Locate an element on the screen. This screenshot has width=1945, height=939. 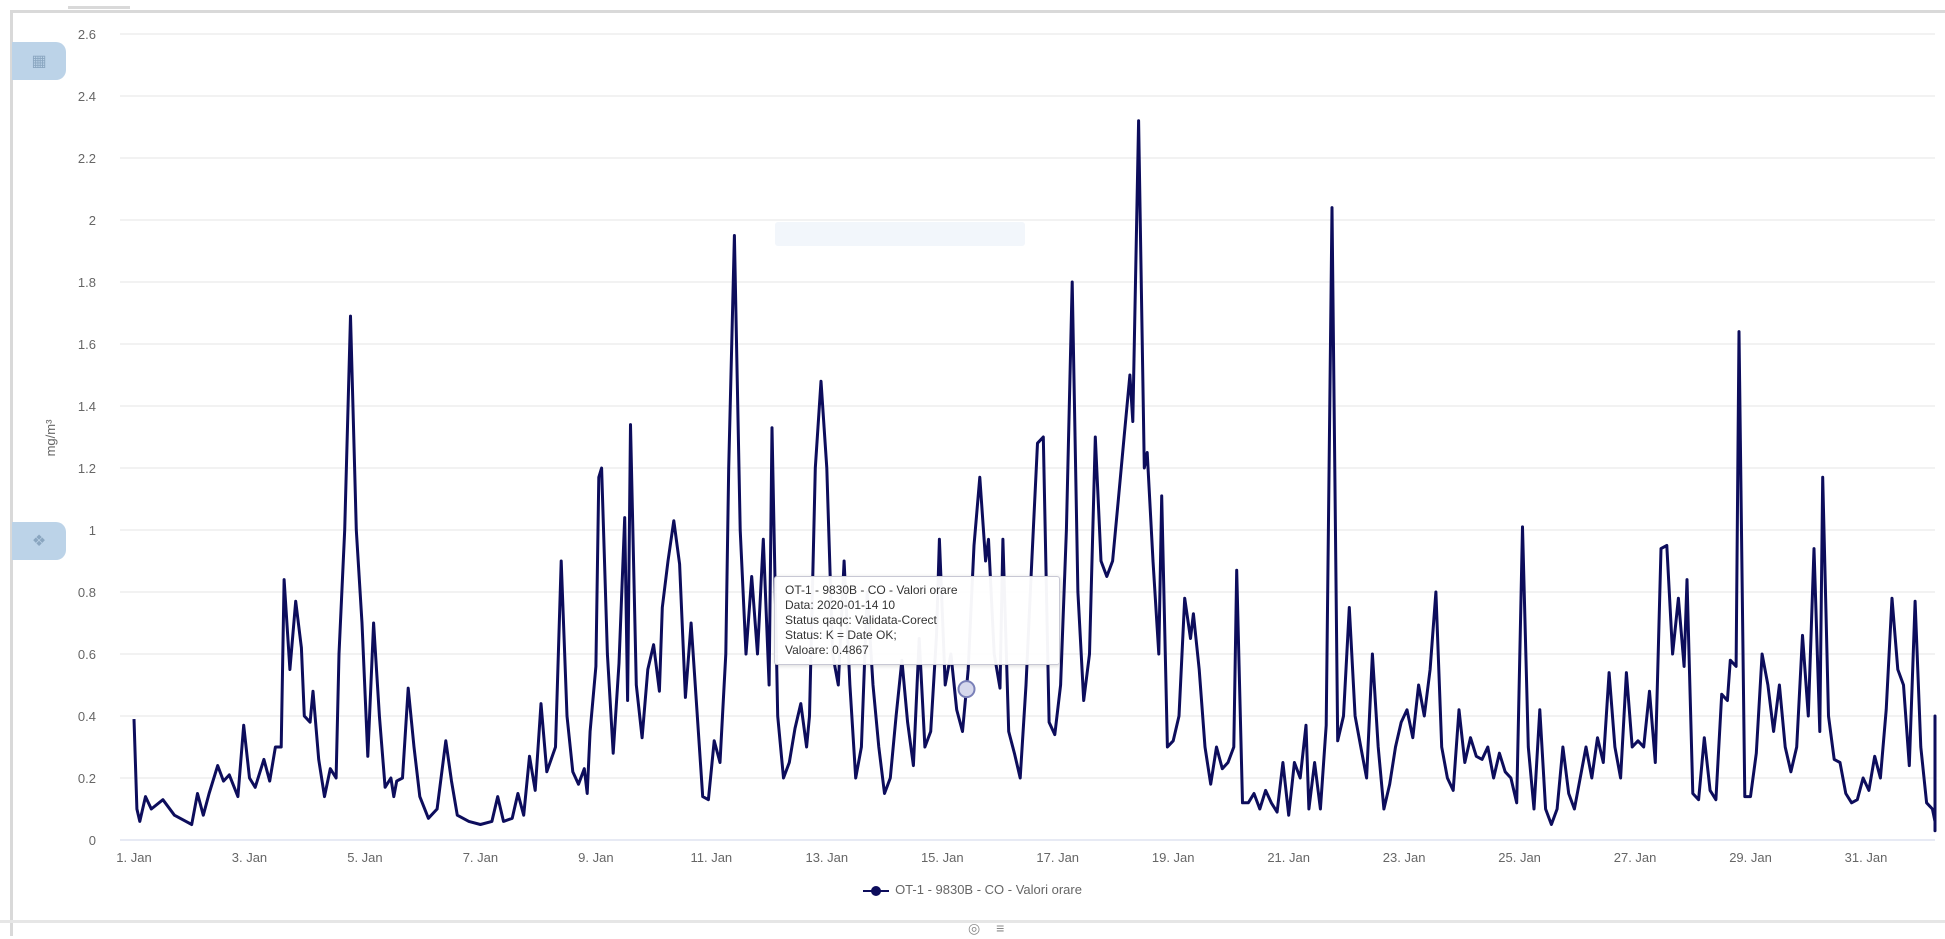
y-tick-label: 1.2 is located at coordinates (87, 468).